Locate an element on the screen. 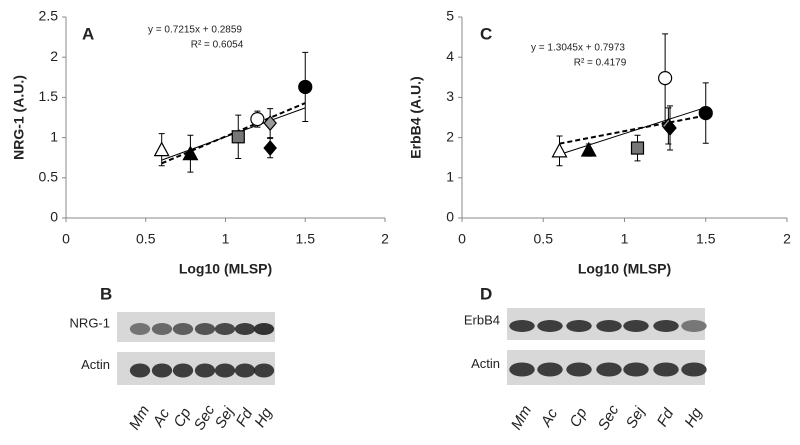 The width and height of the screenshot is (800, 445). equation: y = 0.7215x + 0.2859 is located at coordinates (195, 30).